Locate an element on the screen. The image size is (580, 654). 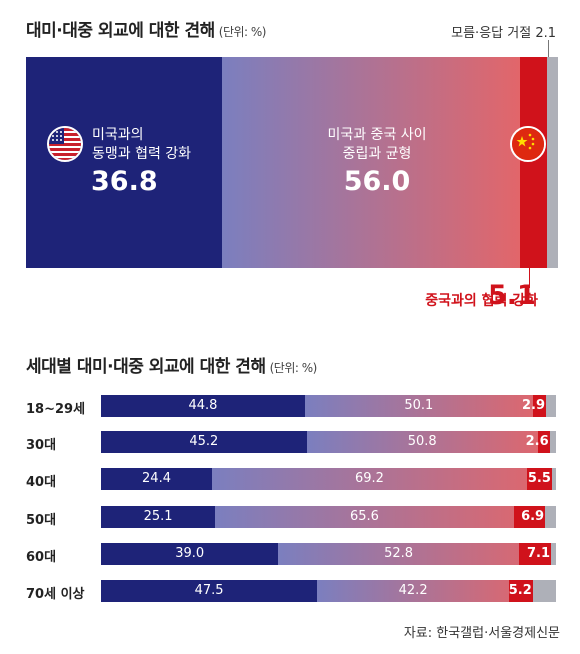
age-group-bar: 45.2 50.8 2.6 is located at coordinates (328, 442).